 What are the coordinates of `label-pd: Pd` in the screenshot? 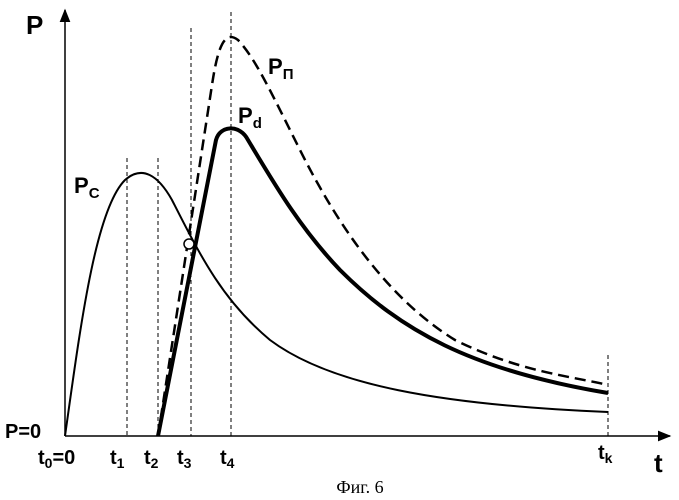 It's located at (250, 117).